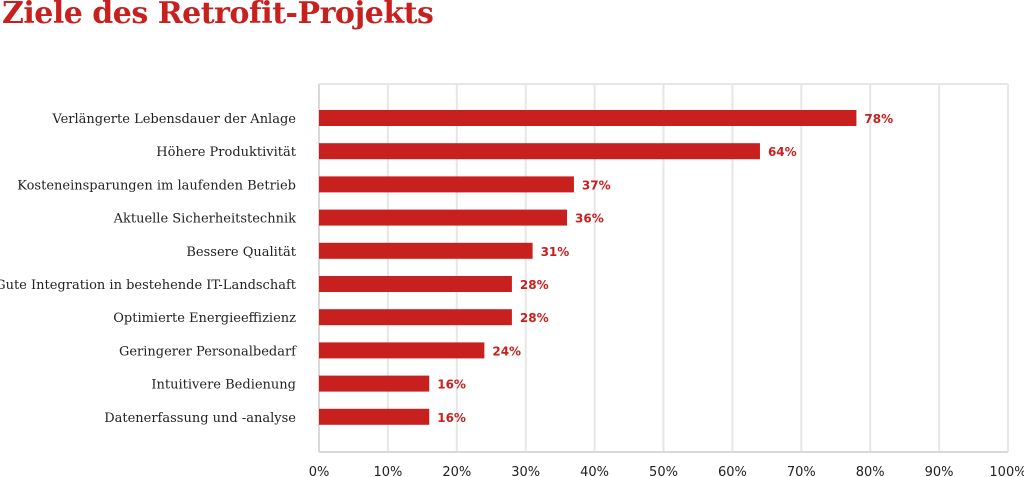 Image resolution: width=1024 pixels, height=477 pixels. Describe the element at coordinates (732, 471) in the screenshot. I see `x-tick-label: 60%` at that location.